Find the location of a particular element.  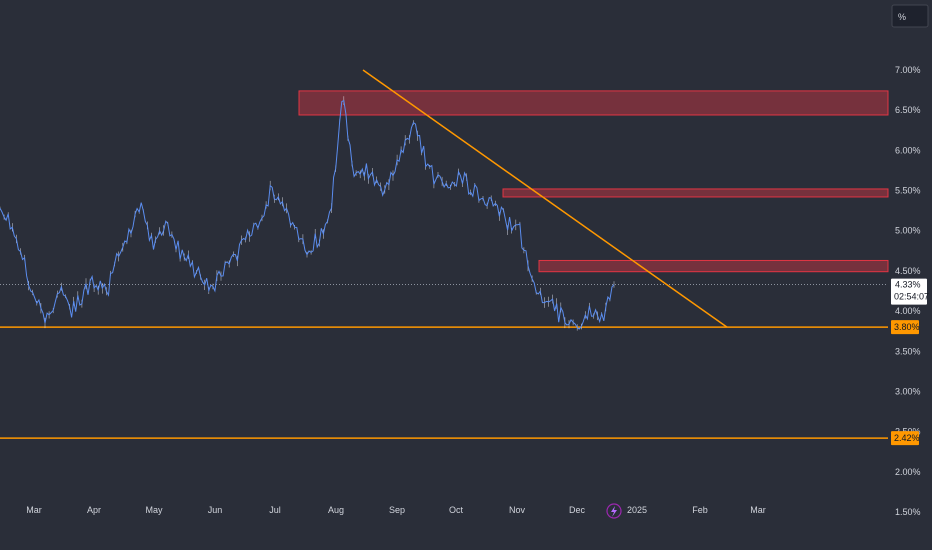

x-tick-label: 2025 is located at coordinates (637, 510).